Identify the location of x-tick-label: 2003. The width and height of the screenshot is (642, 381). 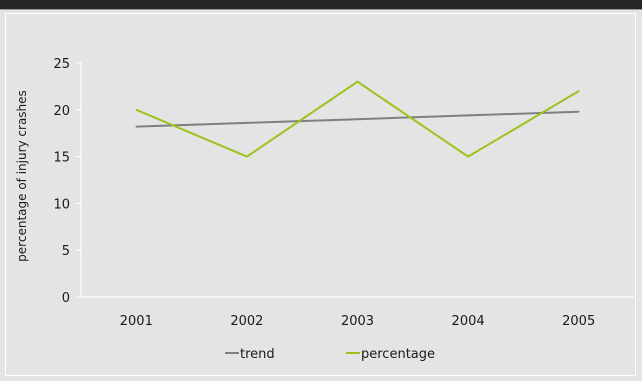
(357, 321).